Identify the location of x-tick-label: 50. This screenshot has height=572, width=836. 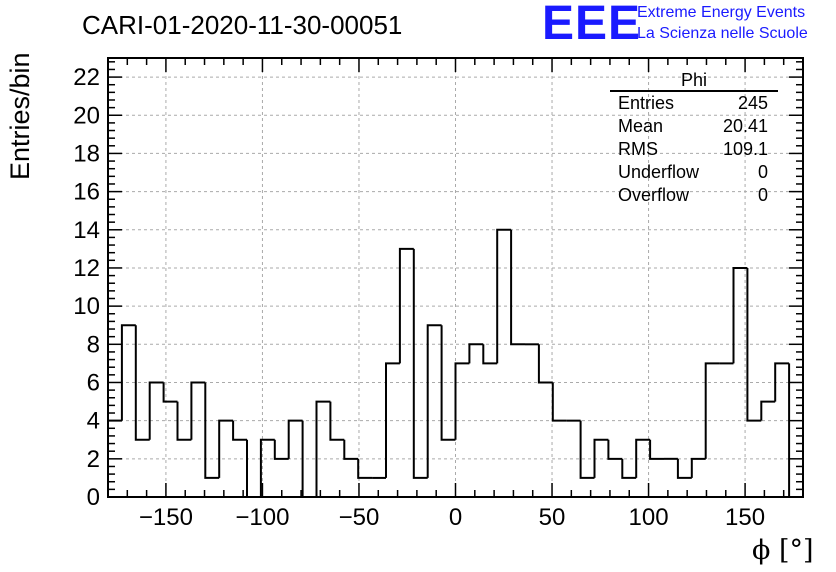
(552, 517).